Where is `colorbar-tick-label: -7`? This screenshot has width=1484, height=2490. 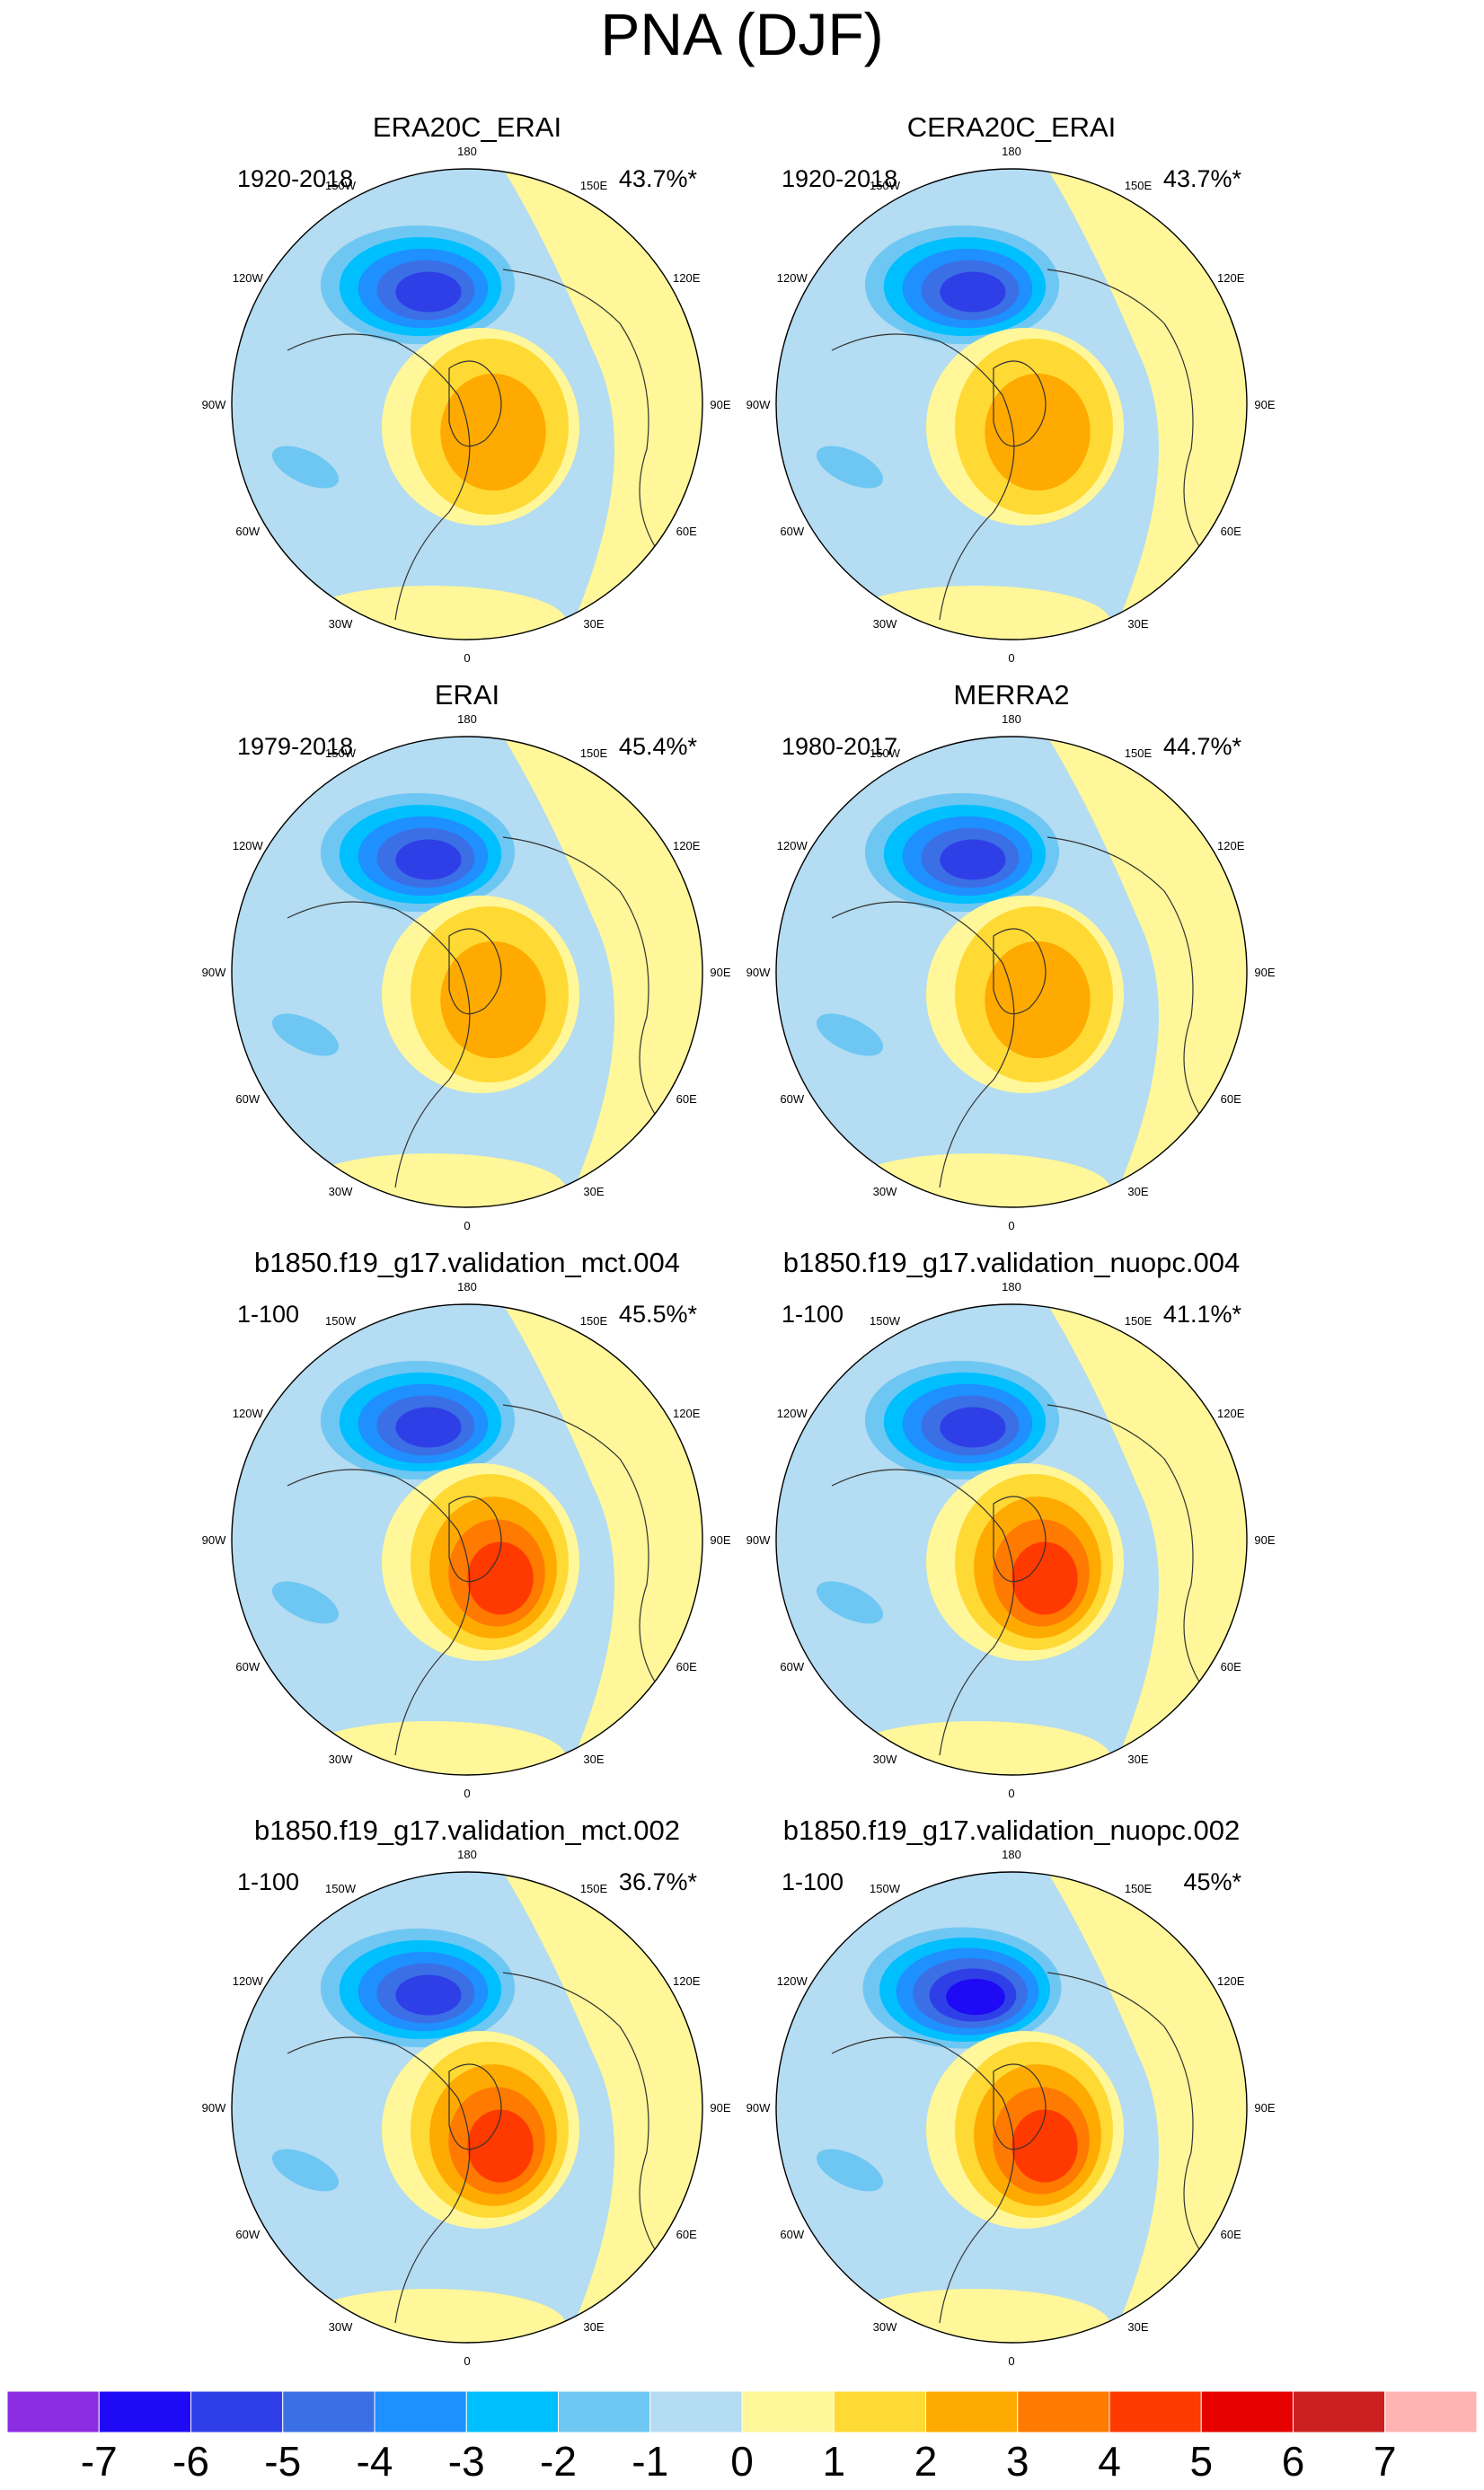 colorbar-tick-label: -7 is located at coordinates (99, 2461).